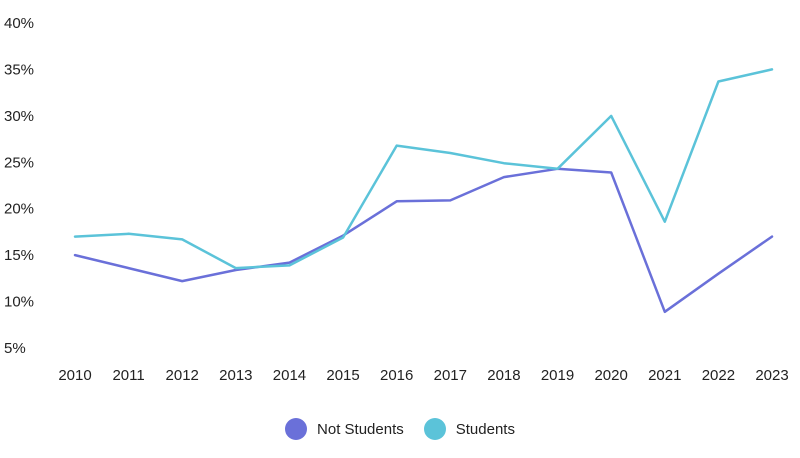 The height and width of the screenshot is (458, 800). Describe the element at coordinates (182, 375) in the screenshot. I see `x-tick-label: 2012` at that location.